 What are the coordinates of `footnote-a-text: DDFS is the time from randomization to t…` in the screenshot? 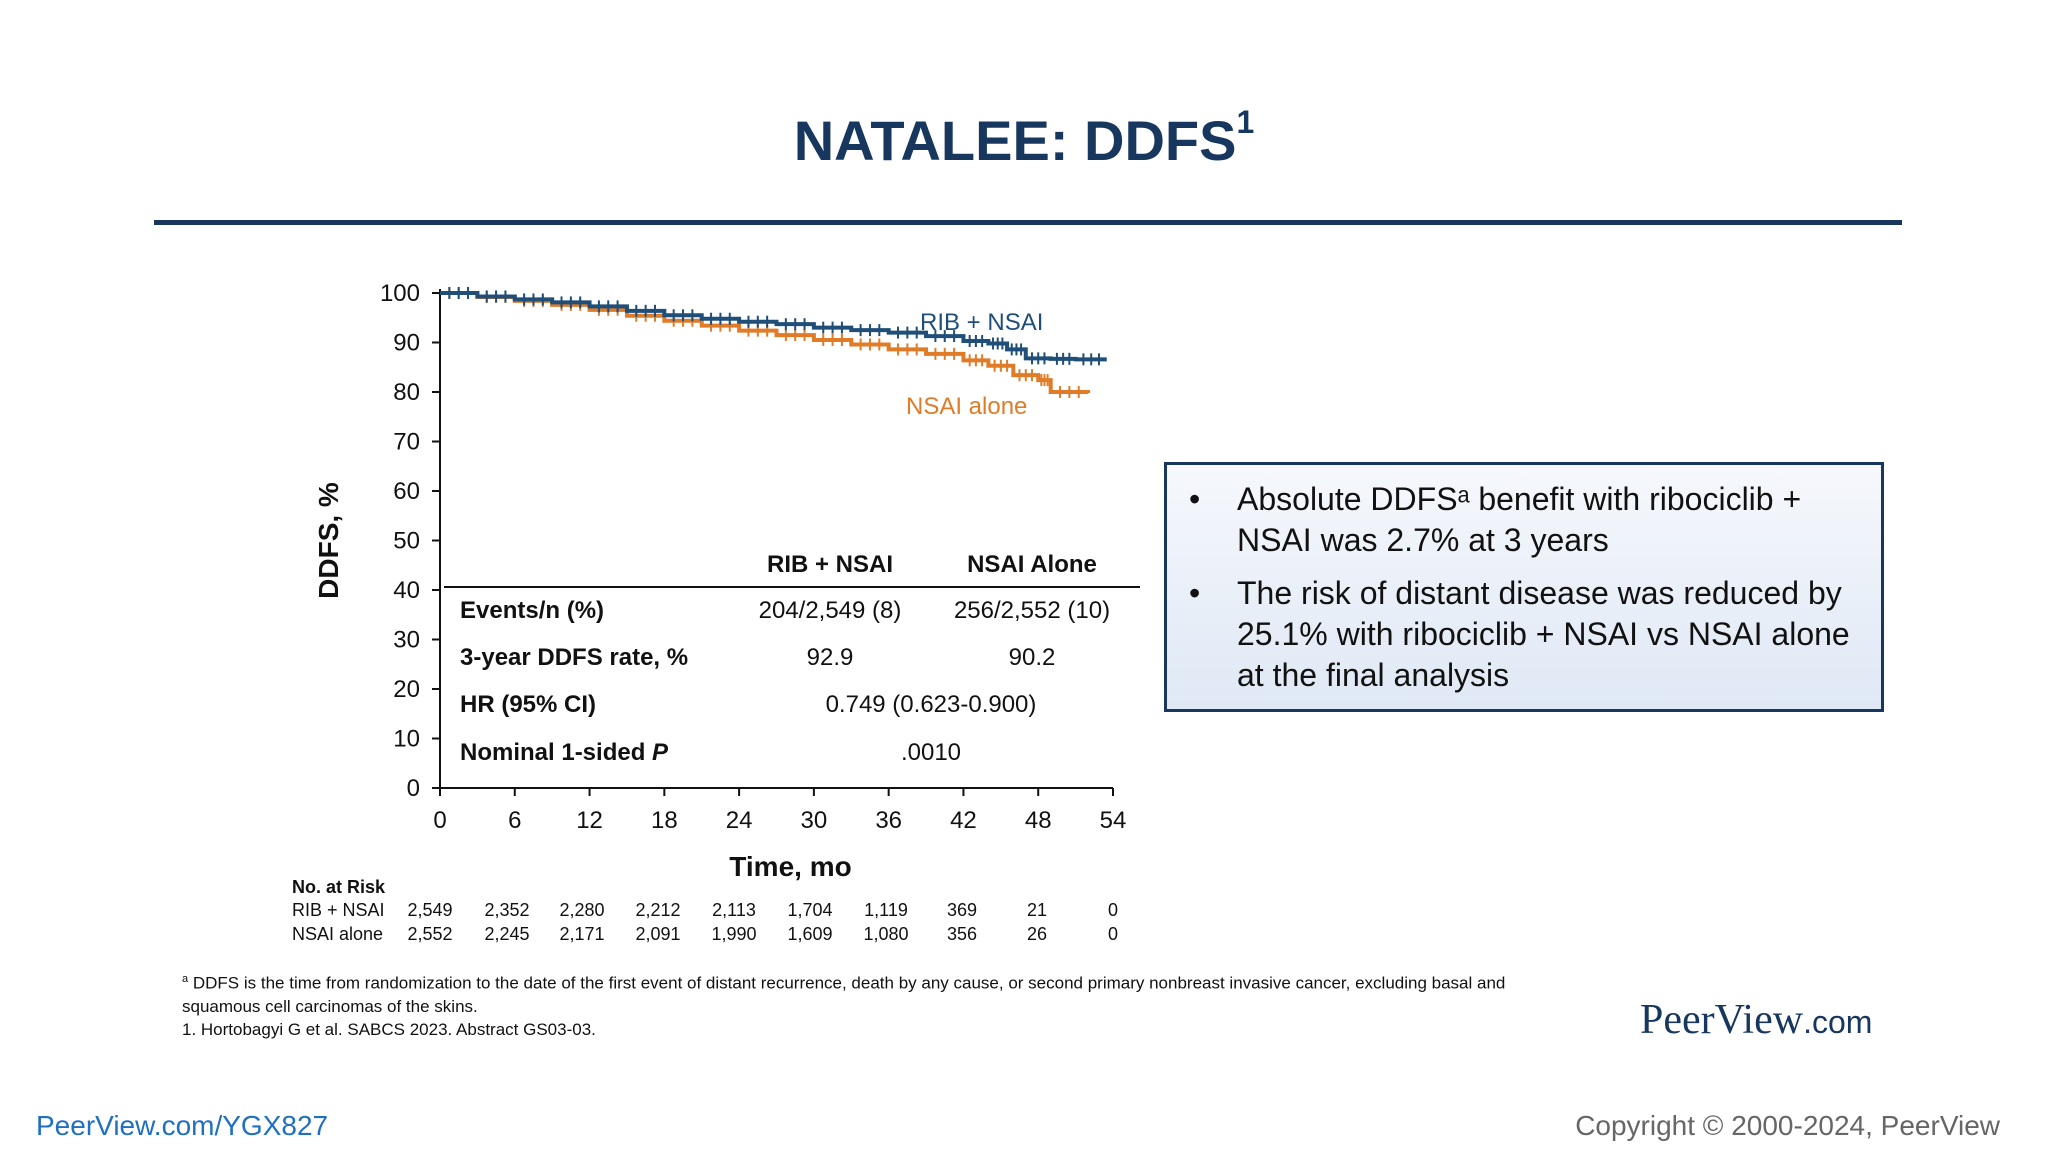 It's located at (844, 994).